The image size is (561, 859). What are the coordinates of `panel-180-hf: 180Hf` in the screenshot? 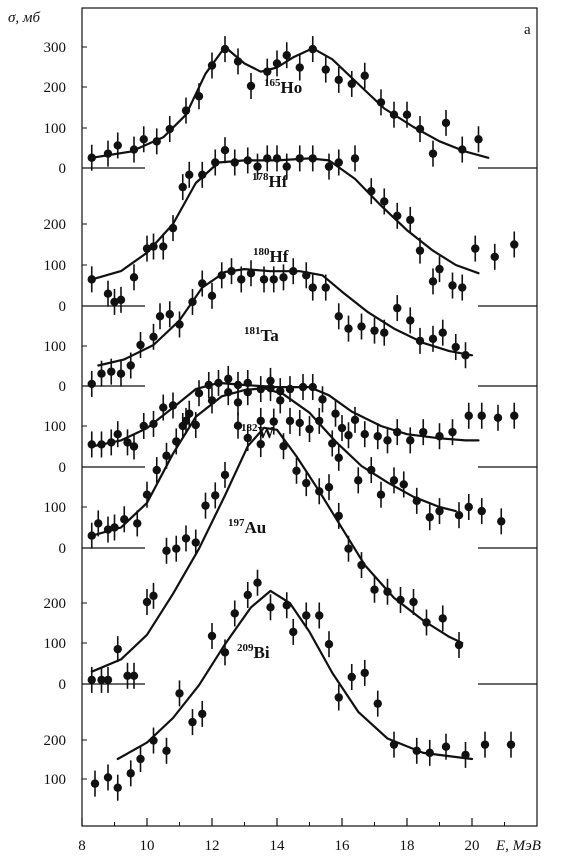 It's located at (280, 321).